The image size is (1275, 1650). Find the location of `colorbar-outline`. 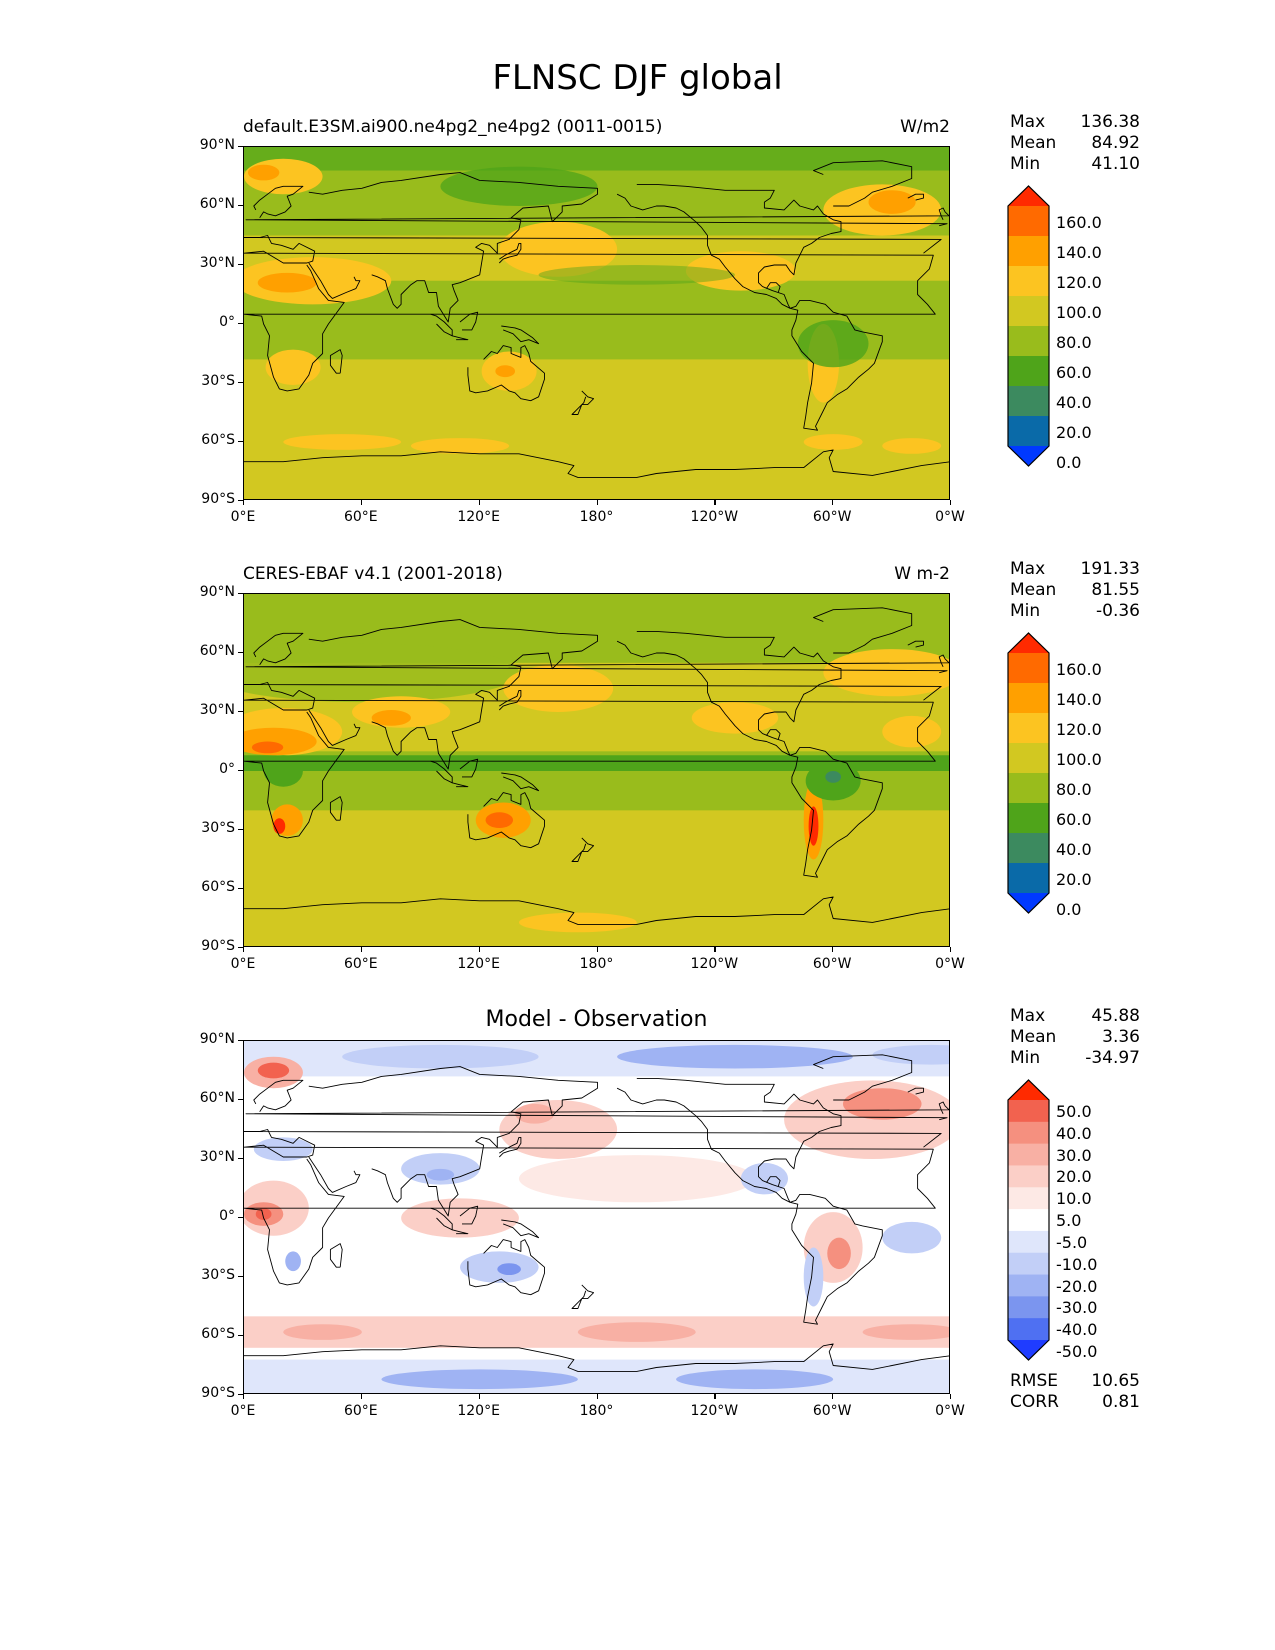

colorbar-outline is located at coordinates (1028, 326).